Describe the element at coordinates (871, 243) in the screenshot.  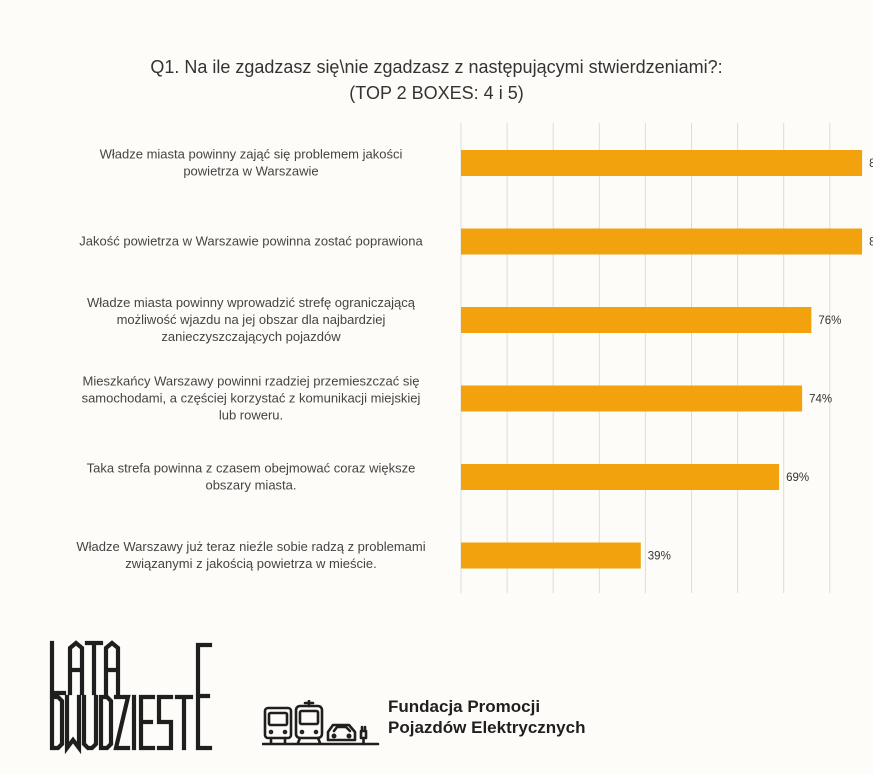
I see `value-label-2: 87%` at that location.